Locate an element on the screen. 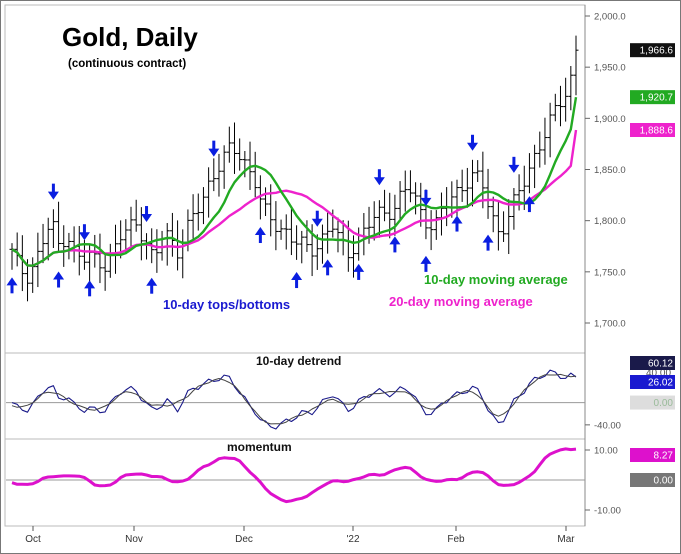 The image size is (681, 554). momentum-line is located at coordinates (294, 475).